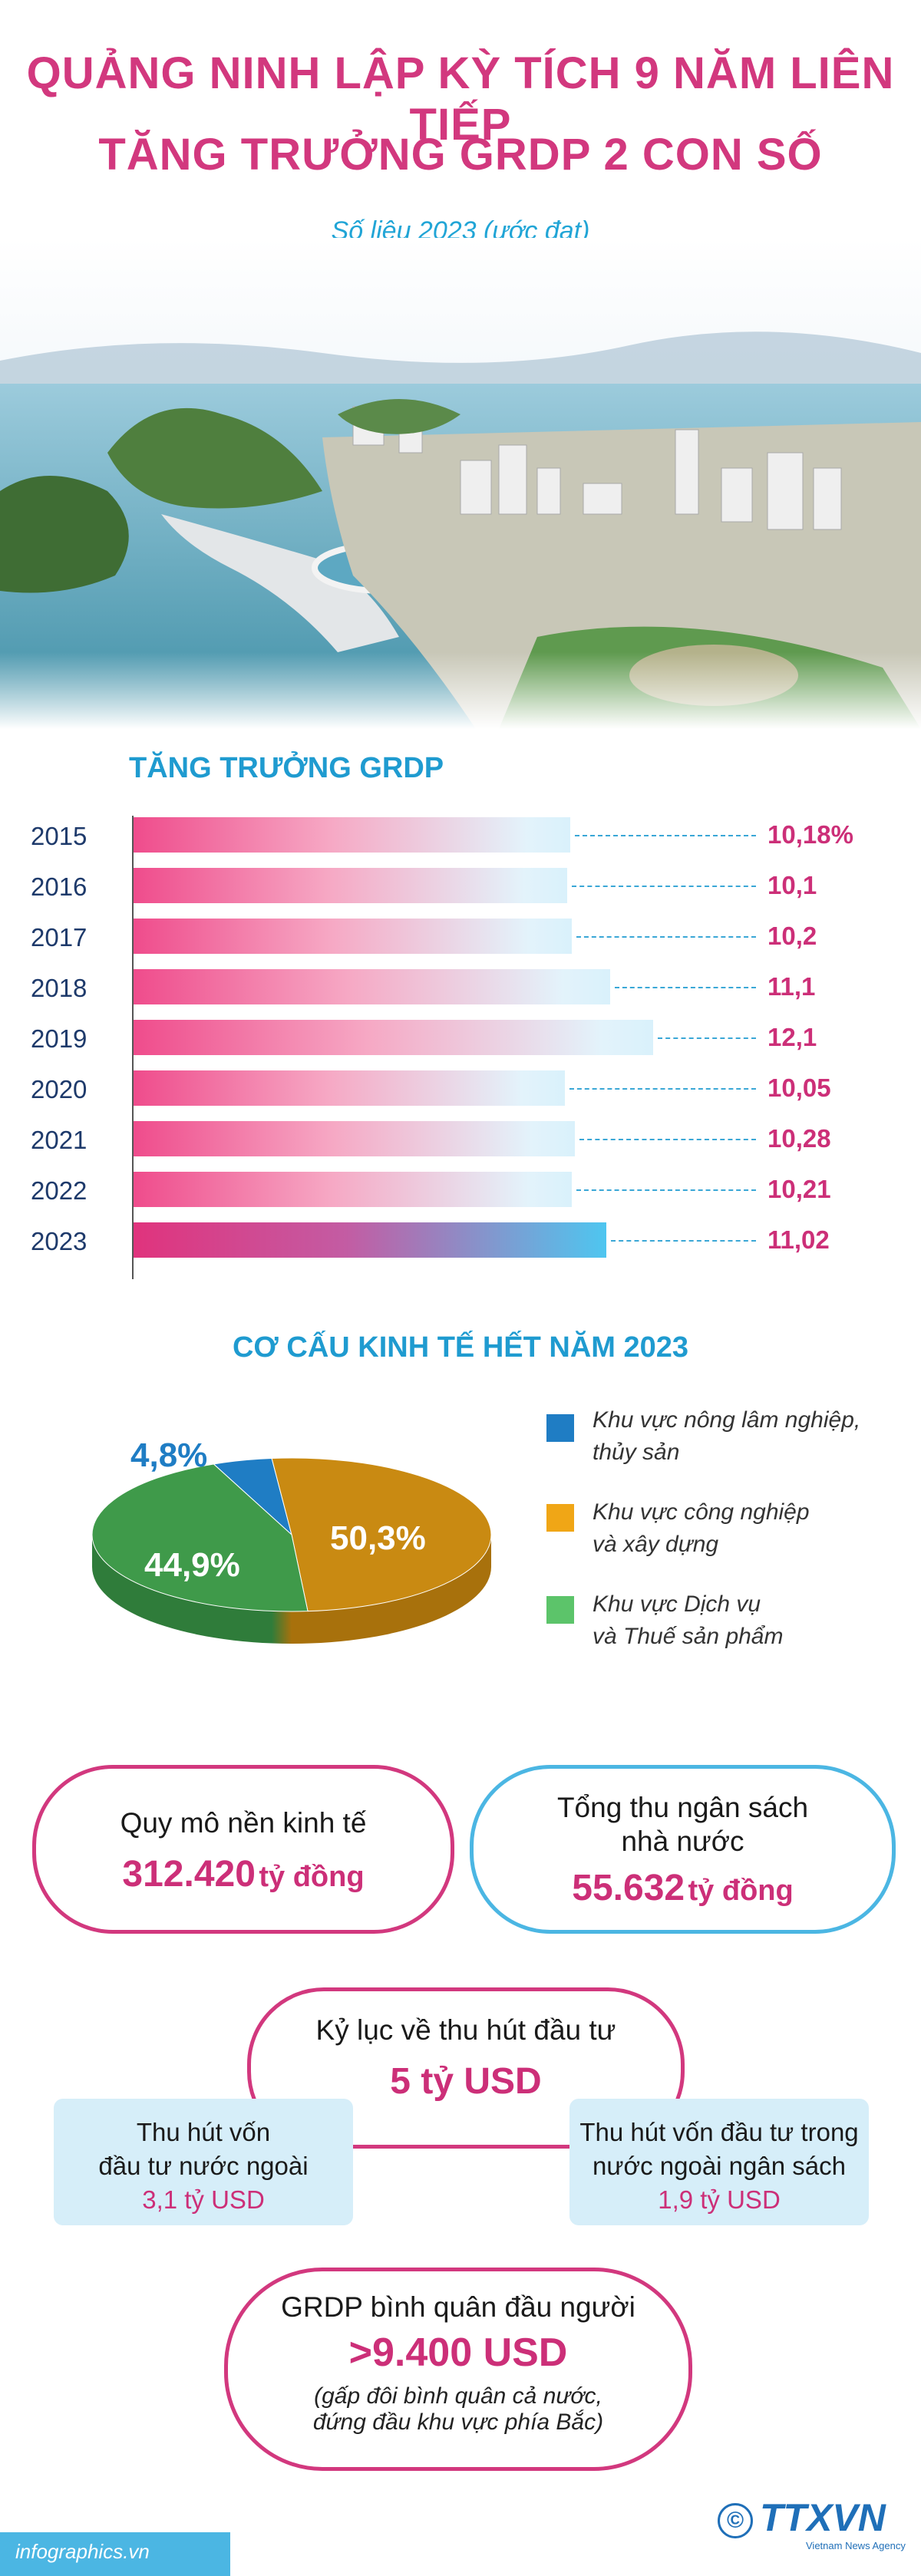 This screenshot has height=2576, width=921. I want to click on legend-agri-line2: thủy sản, so click(636, 1452).